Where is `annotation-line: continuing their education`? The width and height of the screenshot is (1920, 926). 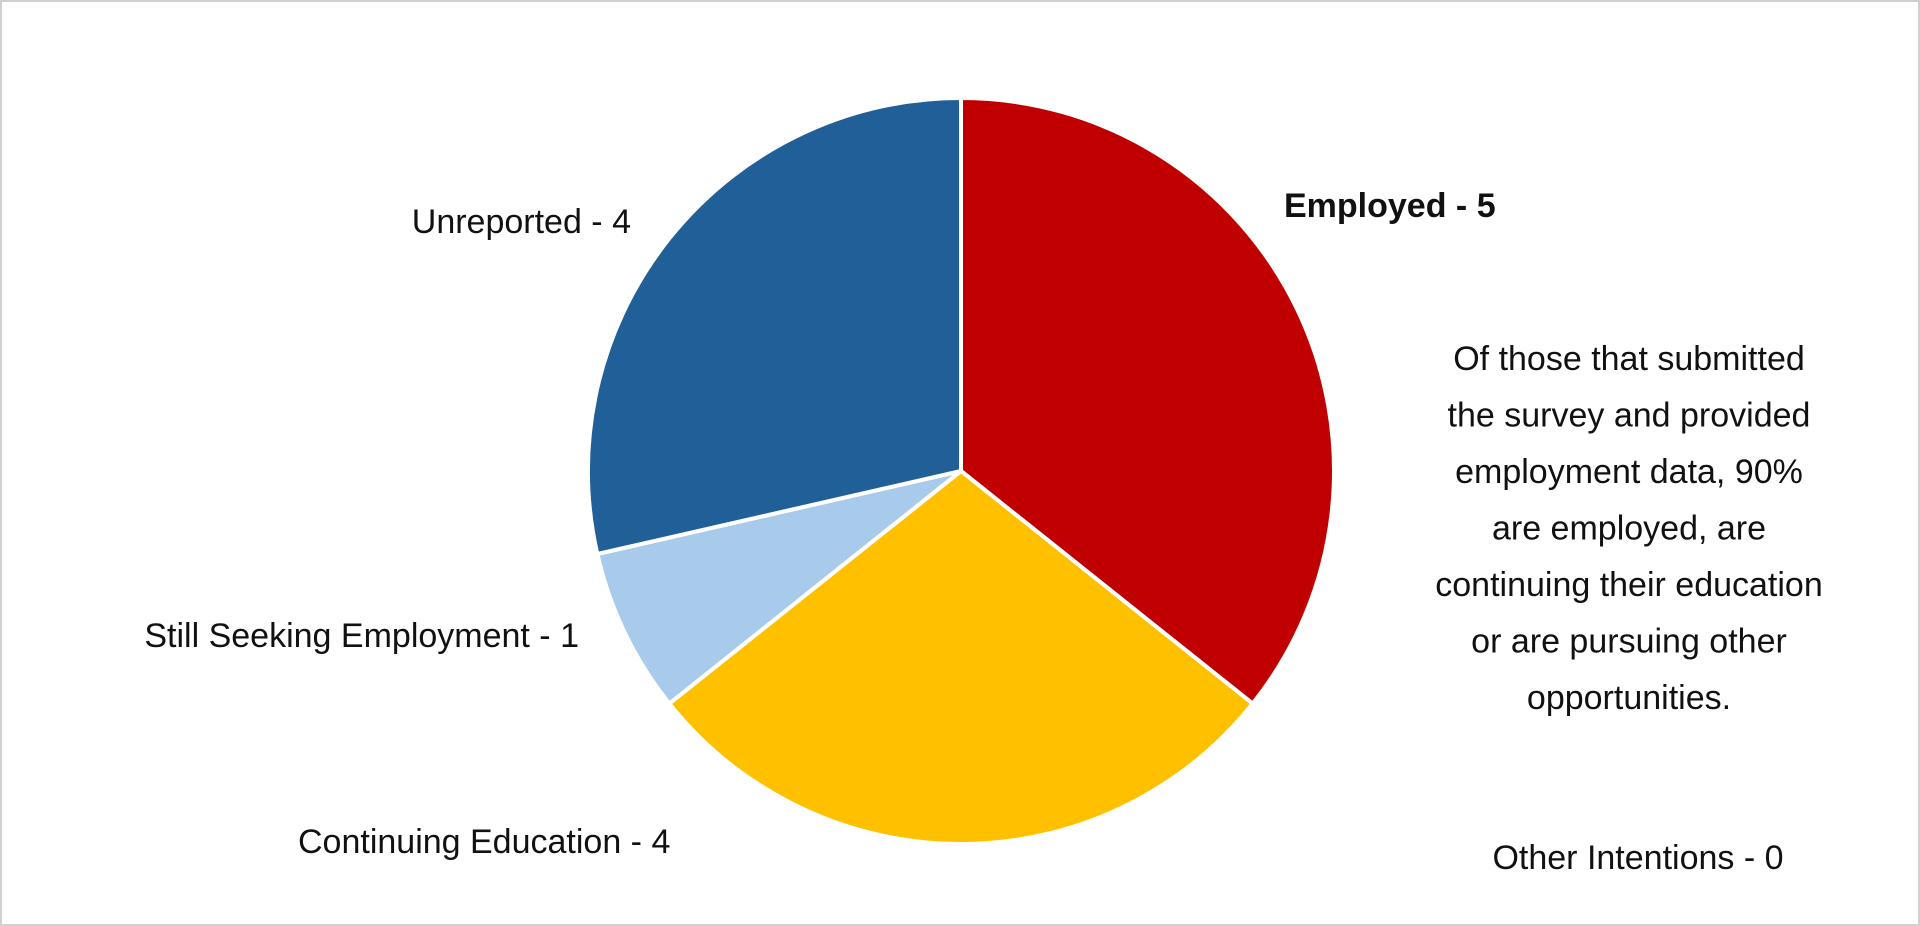 annotation-line: continuing their education is located at coordinates (1629, 585).